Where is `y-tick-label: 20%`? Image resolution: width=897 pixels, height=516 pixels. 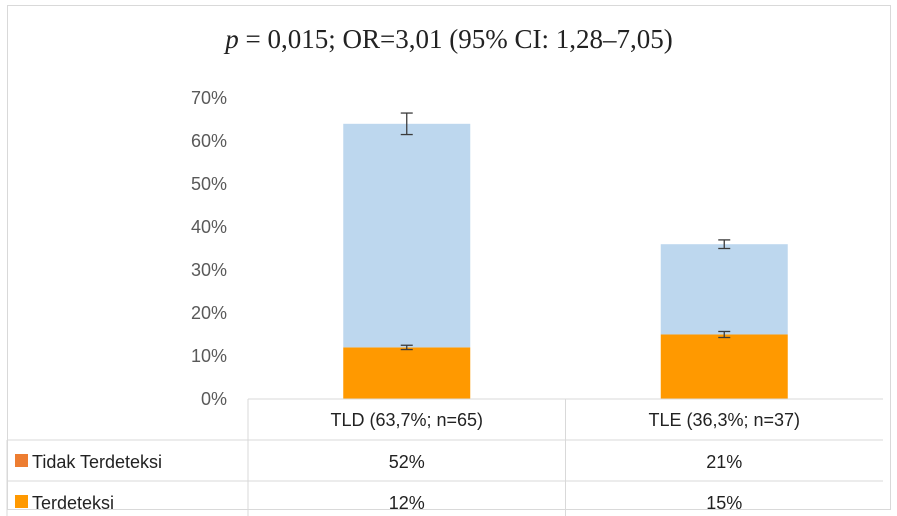 y-tick-label: 20% is located at coordinates (209, 313).